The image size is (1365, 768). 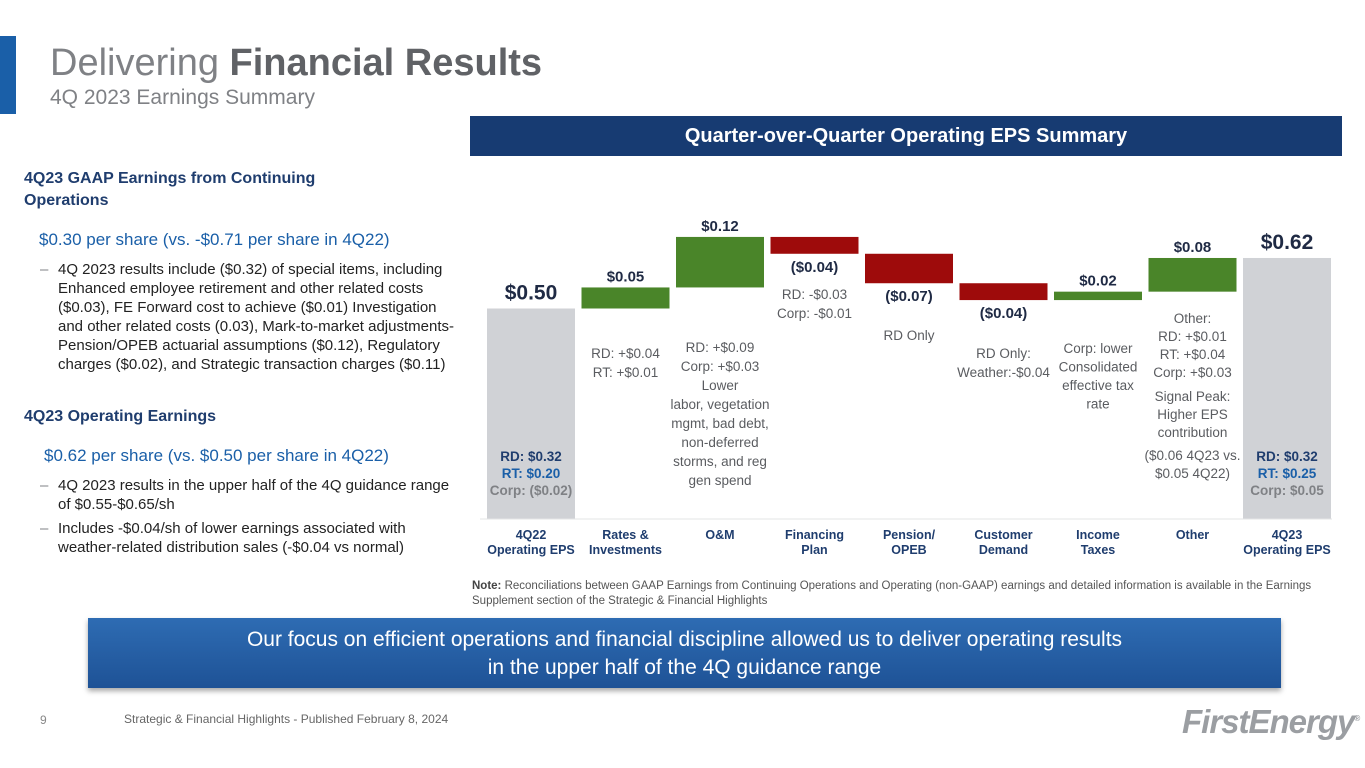 I want to click on annotation-2-4: mgmt, bad debt,, so click(x=720, y=423).